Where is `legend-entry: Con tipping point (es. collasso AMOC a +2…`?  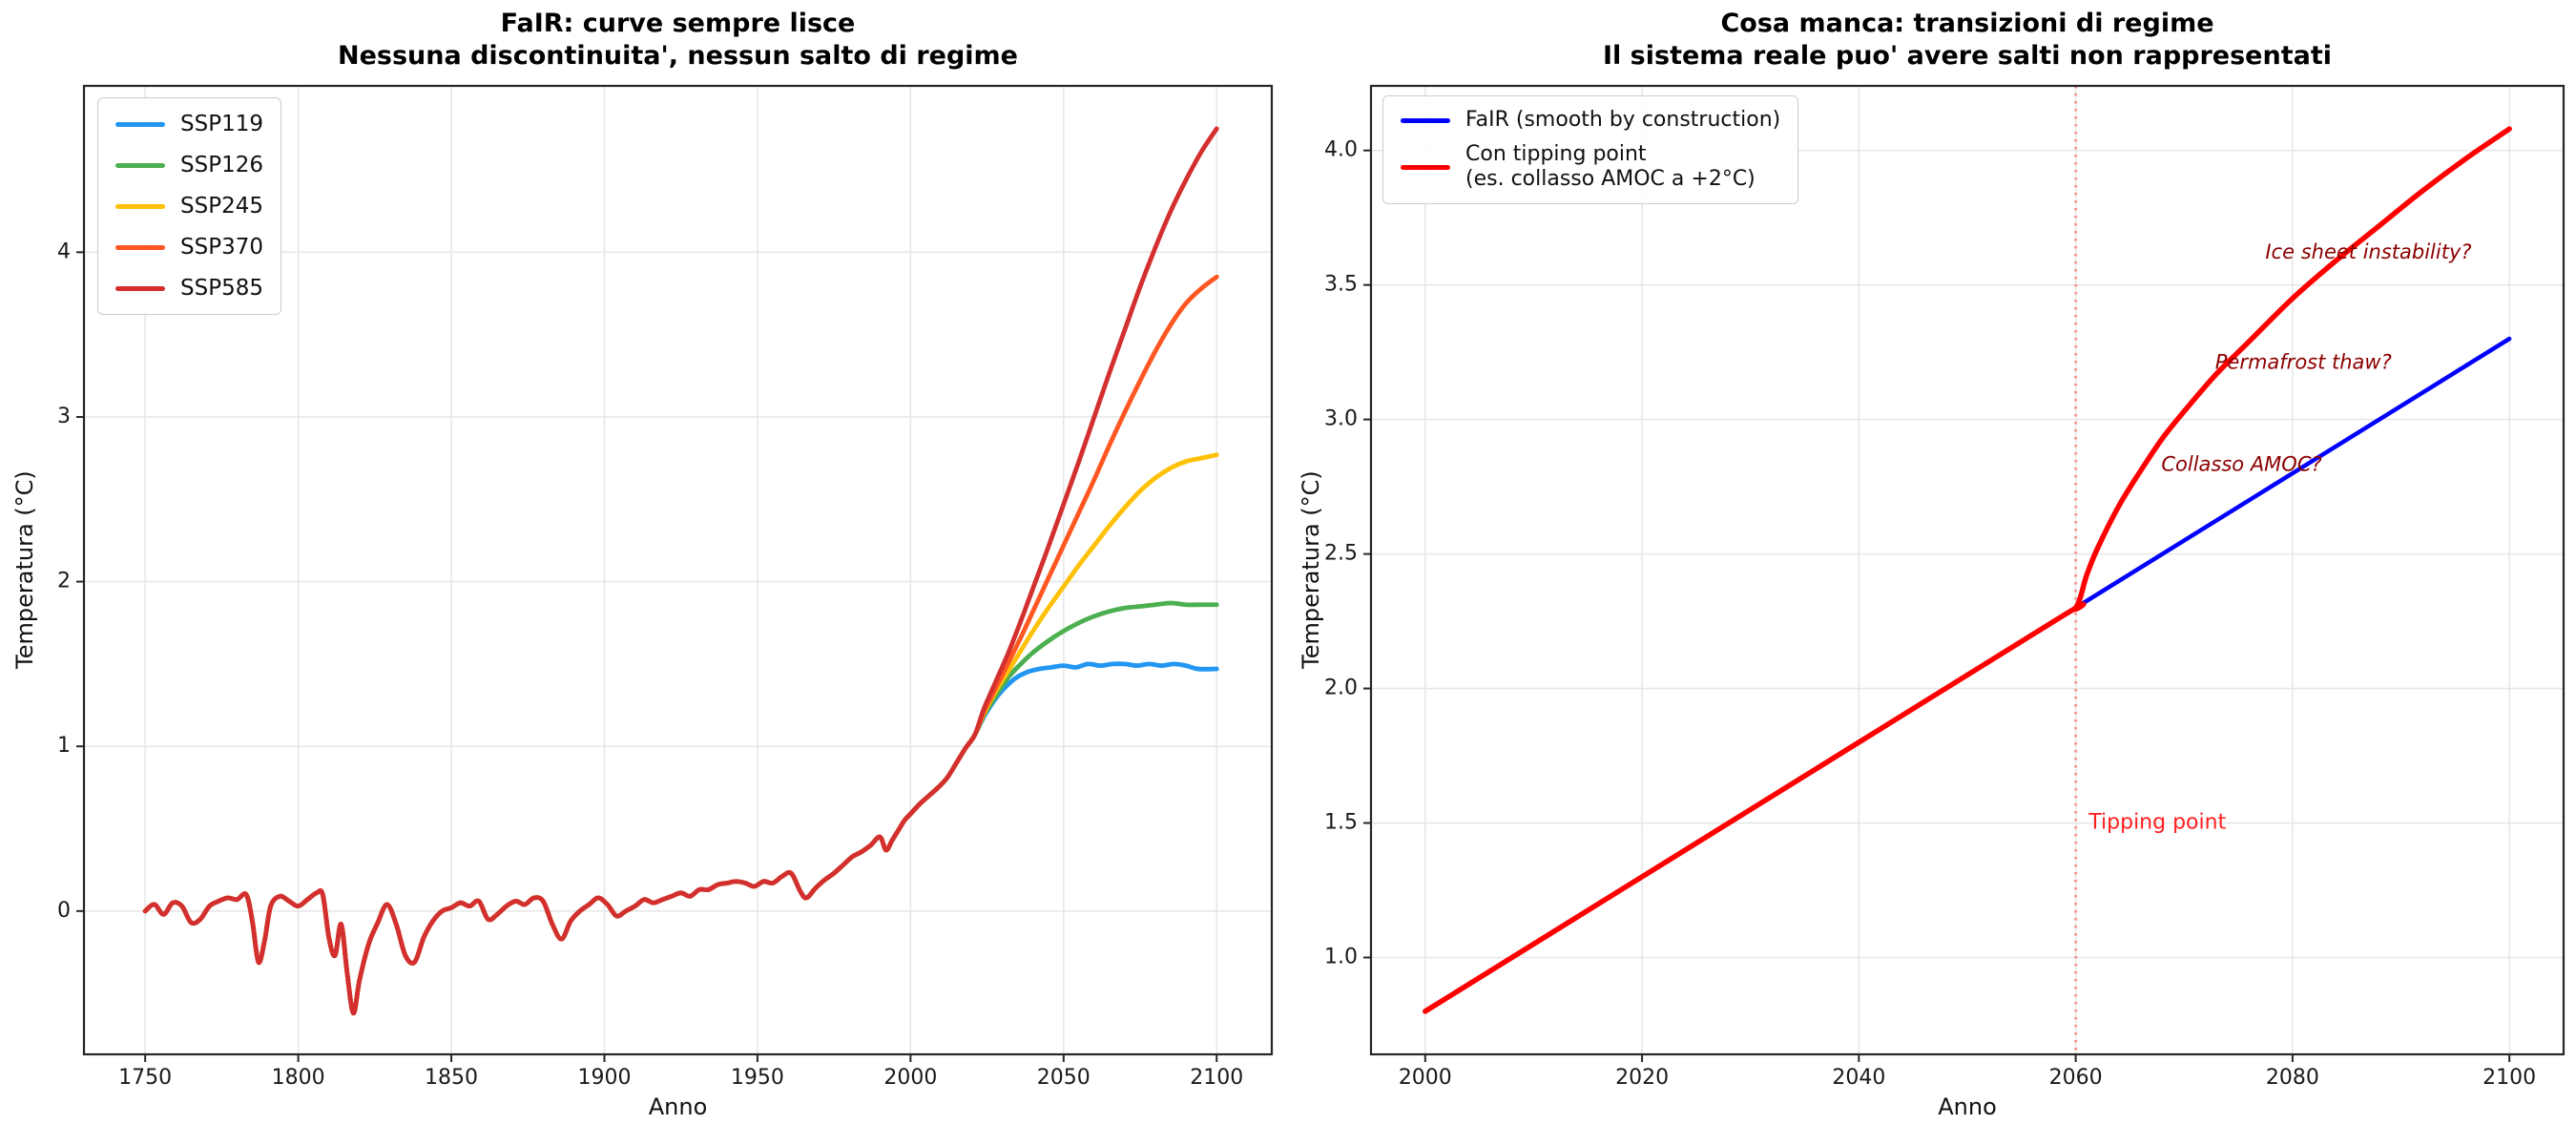 legend-entry: Con tipping point (es. collasso AMOC a +2… is located at coordinates (1590, 167).